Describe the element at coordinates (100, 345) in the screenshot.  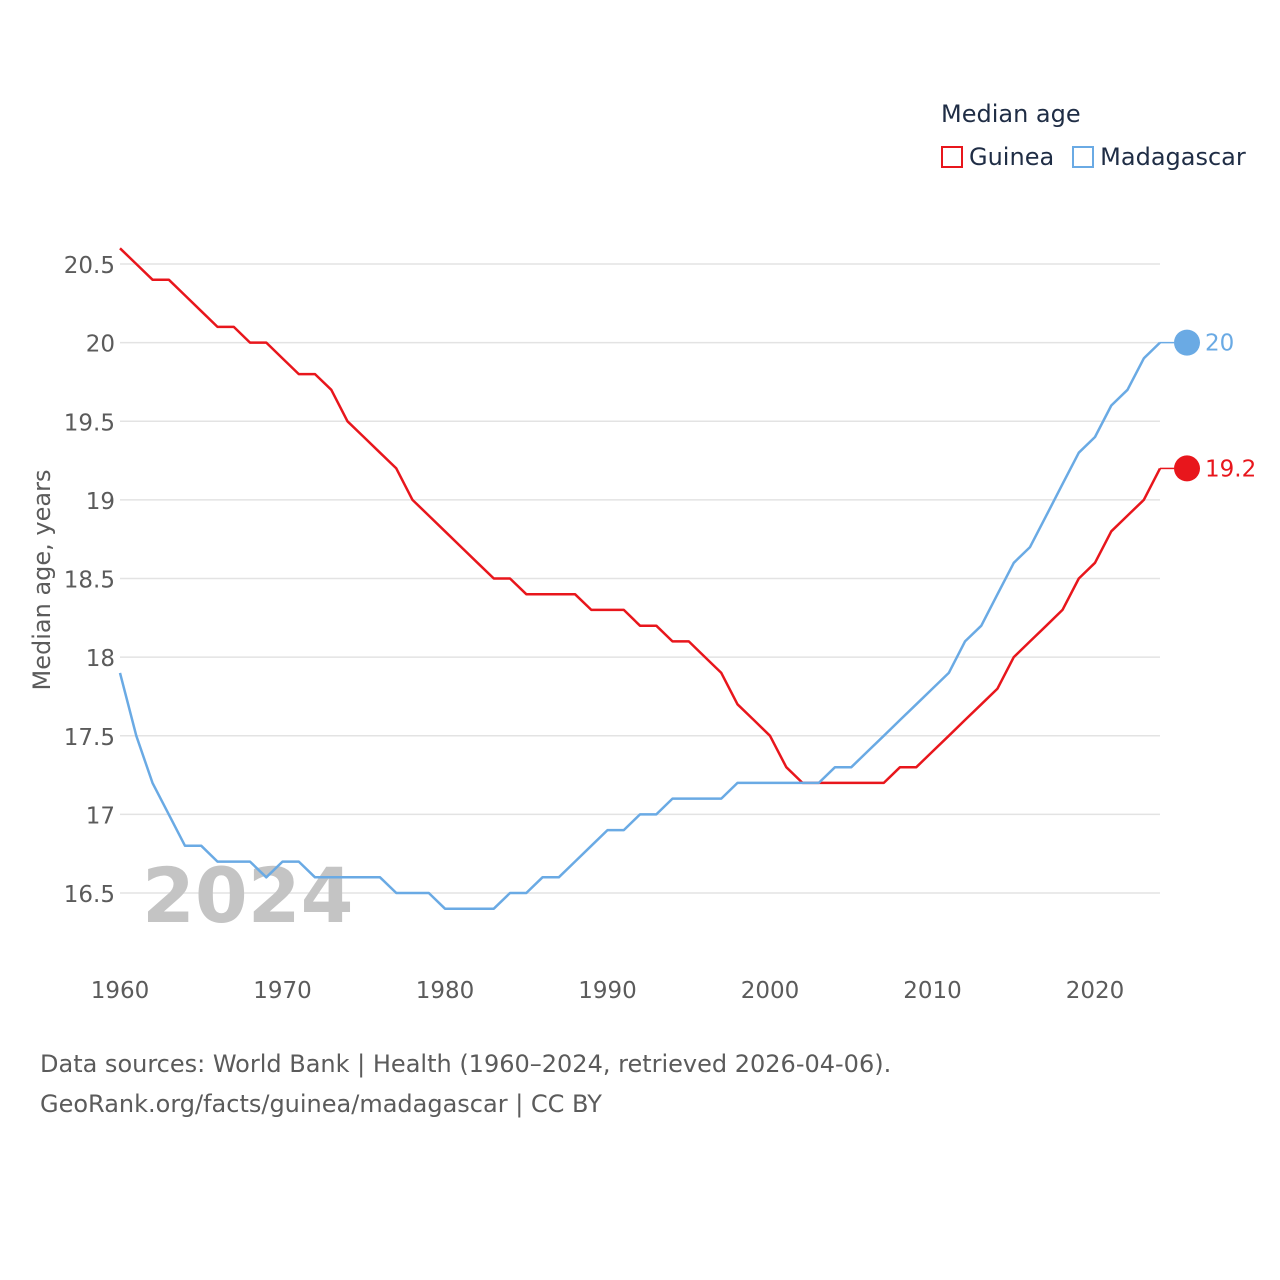
I see `y-tick-label: 20` at that location.